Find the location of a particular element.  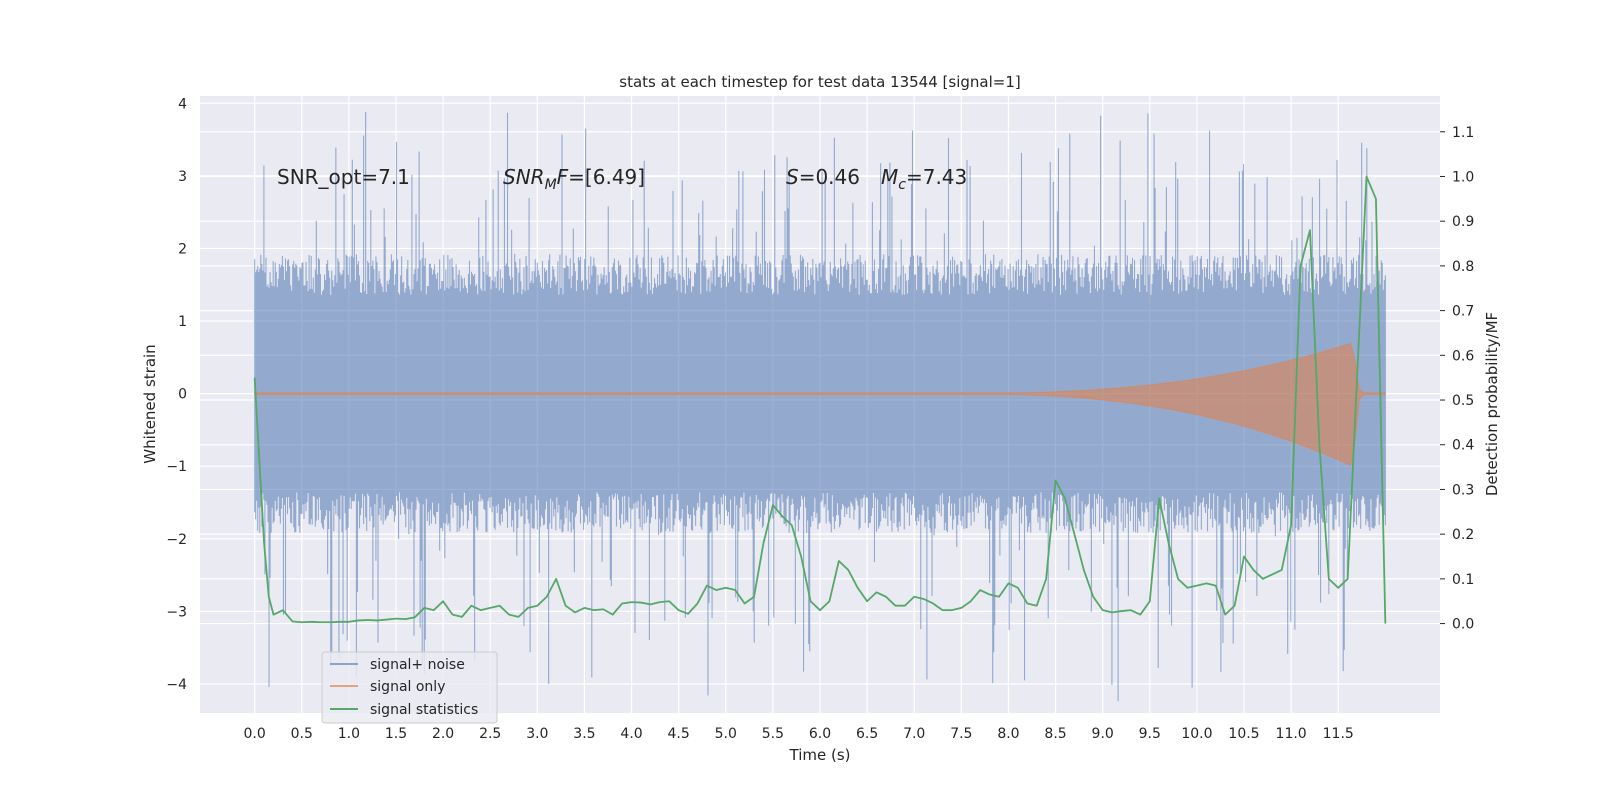

annotation-snr-mf: SNRMF=[6.49] is located at coordinates (574, 179).